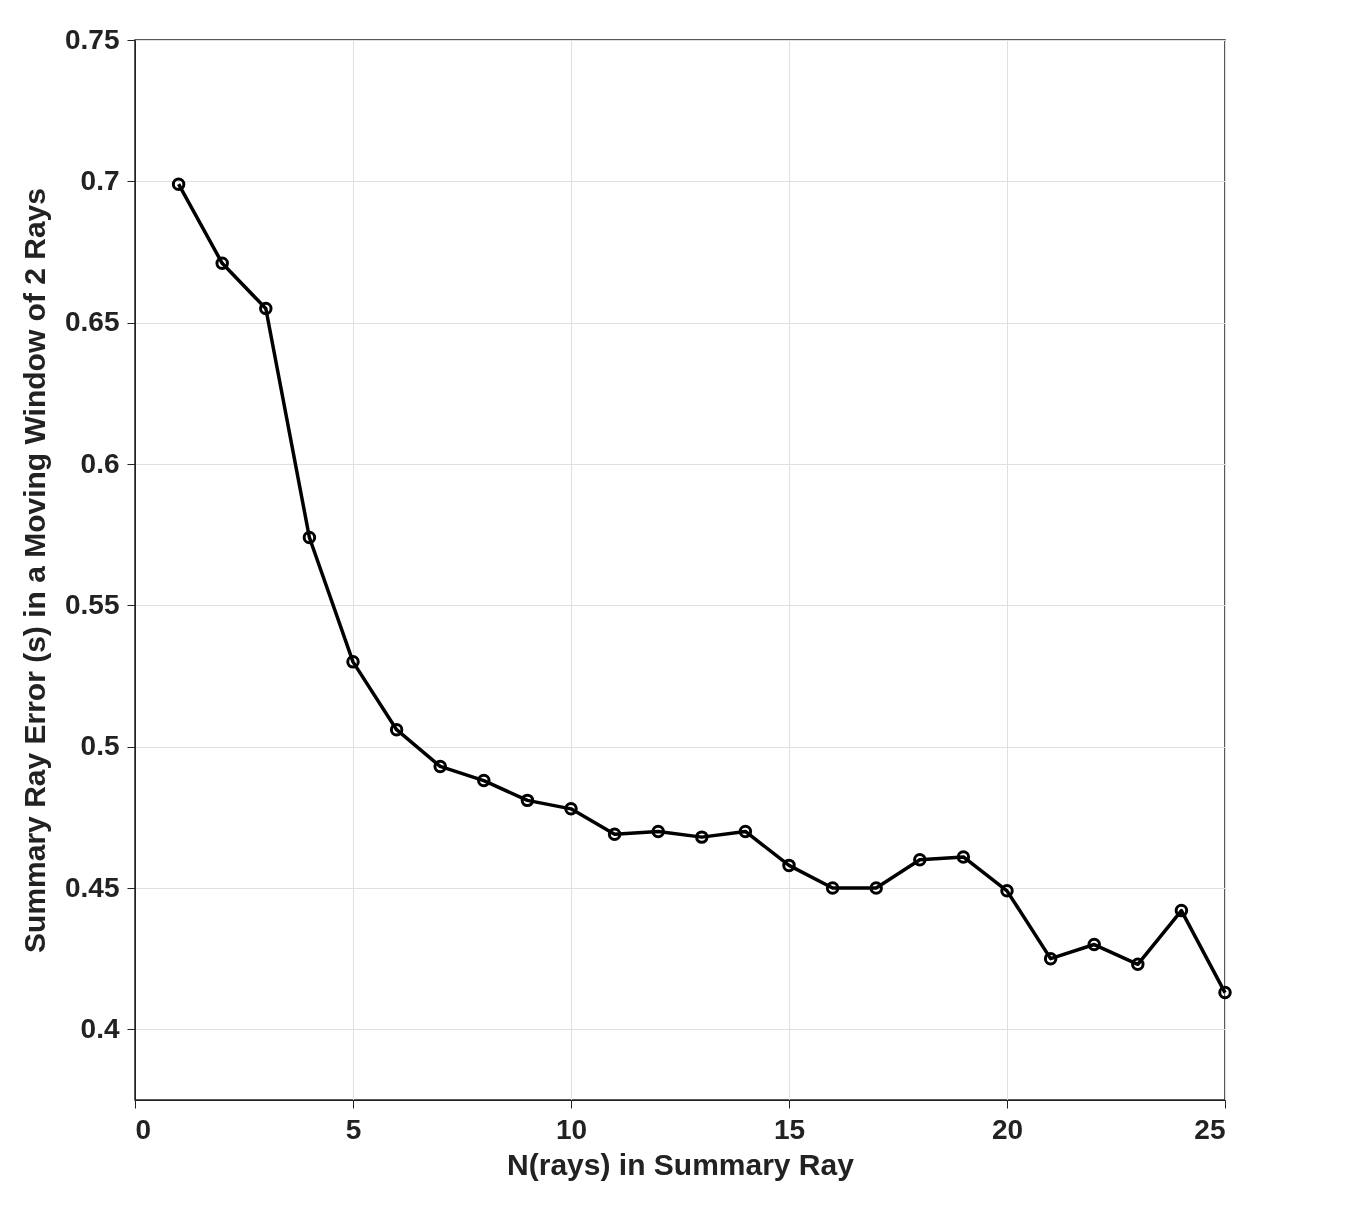  What do you see at coordinates (353, 1129) in the screenshot?
I see `x-tick-label: 5` at bounding box center [353, 1129].